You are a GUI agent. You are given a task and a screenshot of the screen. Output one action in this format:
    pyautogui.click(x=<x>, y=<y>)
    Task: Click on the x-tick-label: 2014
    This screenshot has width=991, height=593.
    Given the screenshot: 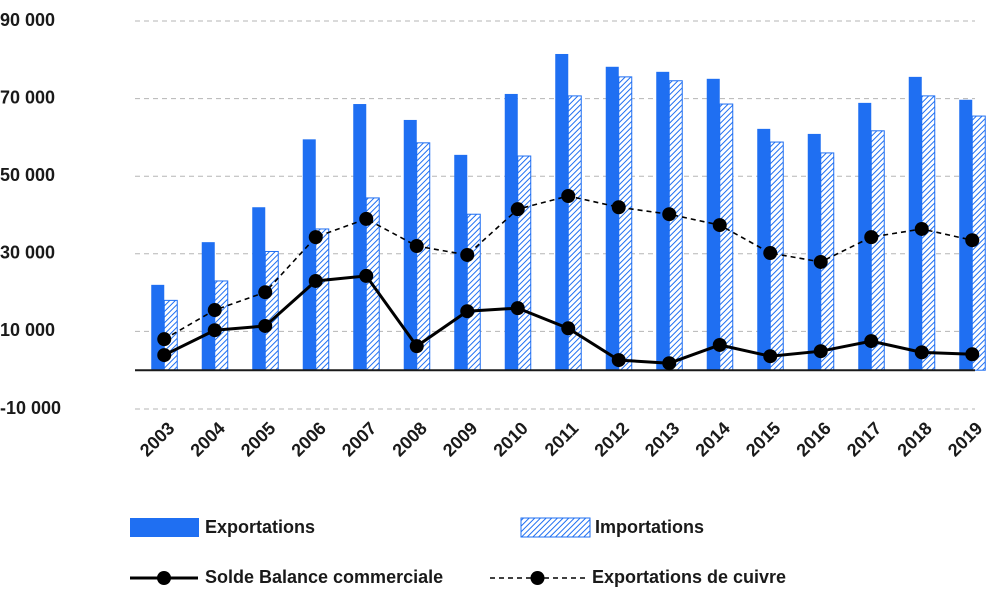 What is the action you would take?
    pyautogui.click(x=712, y=439)
    